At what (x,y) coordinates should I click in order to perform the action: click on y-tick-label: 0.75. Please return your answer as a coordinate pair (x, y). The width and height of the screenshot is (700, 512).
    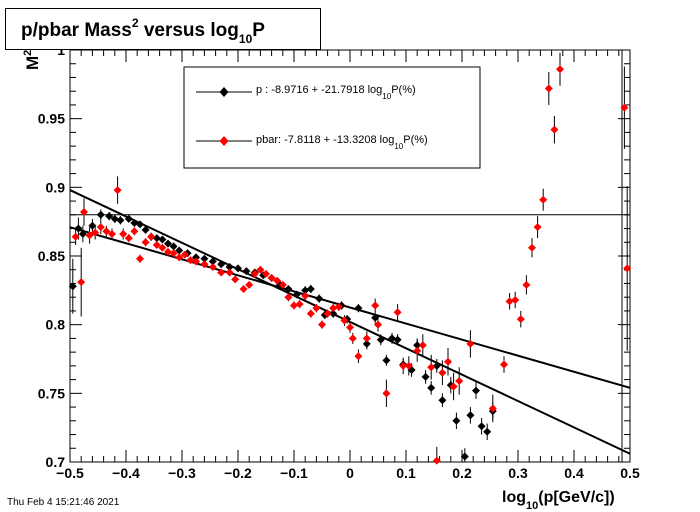
    Looking at the image, I should click on (51, 393).